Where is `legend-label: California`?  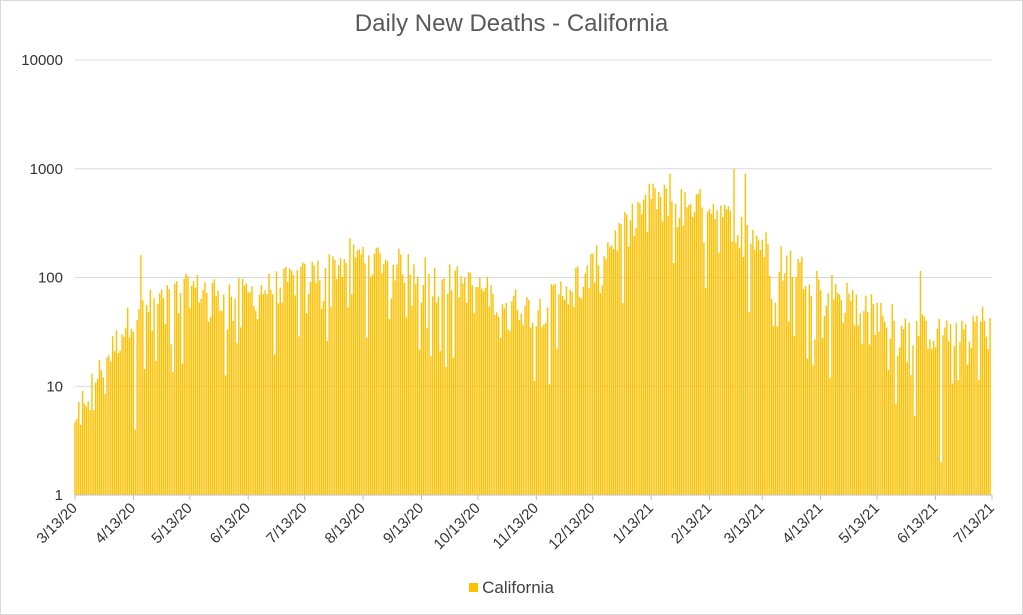
legend-label: California is located at coordinates (518, 587).